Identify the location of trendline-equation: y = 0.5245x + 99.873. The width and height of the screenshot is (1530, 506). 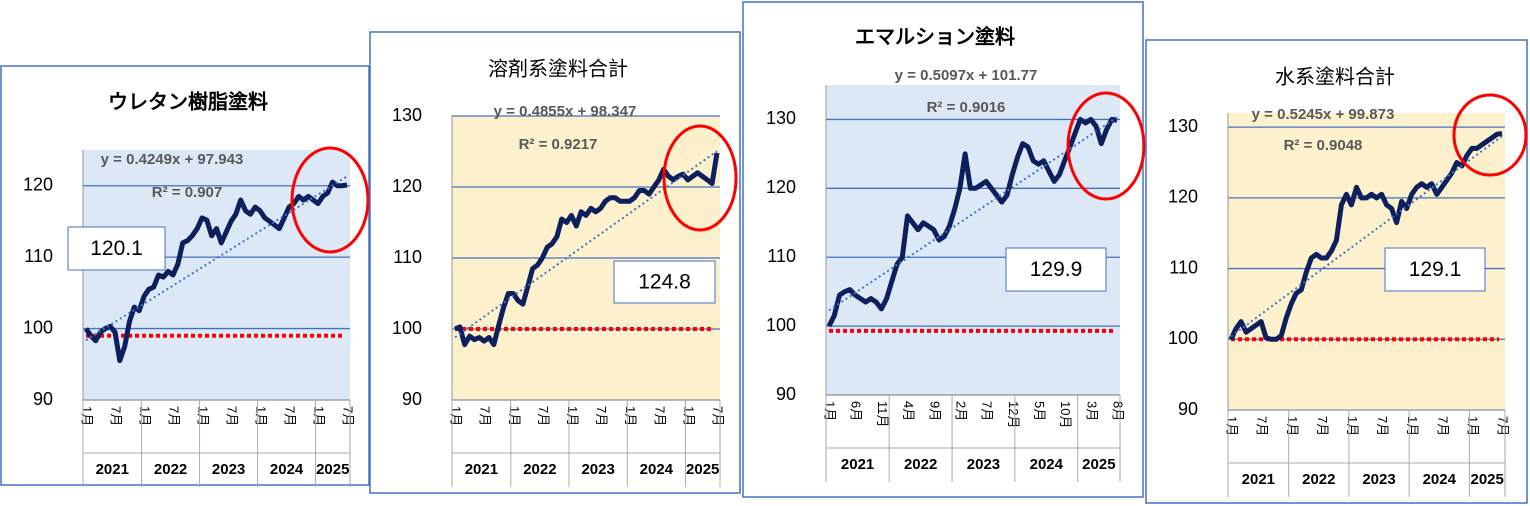
(1323, 114).